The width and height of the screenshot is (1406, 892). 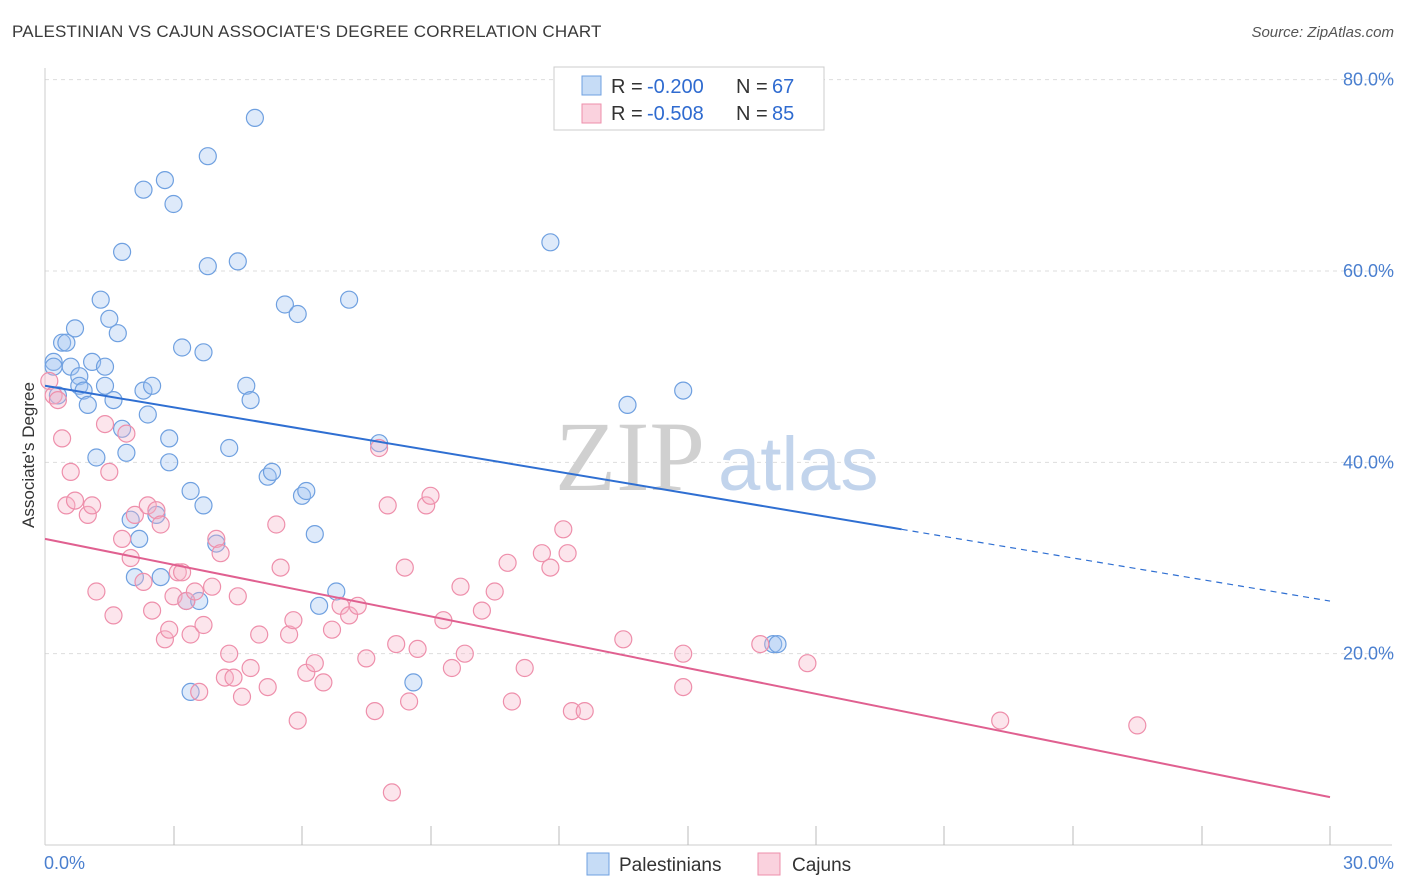 What do you see at coordinates (591, 85) in the screenshot?
I see `legend-swatch-palestinians` at bounding box center [591, 85].